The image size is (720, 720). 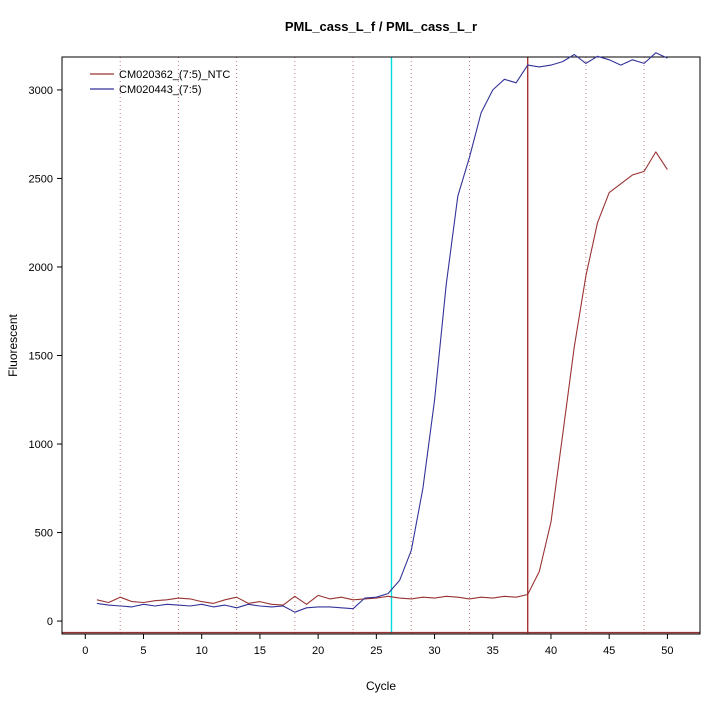 What do you see at coordinates (381, 686) in the screenshot?
I see `x-axis-label: Cycle` at bounding box center [381, 686].